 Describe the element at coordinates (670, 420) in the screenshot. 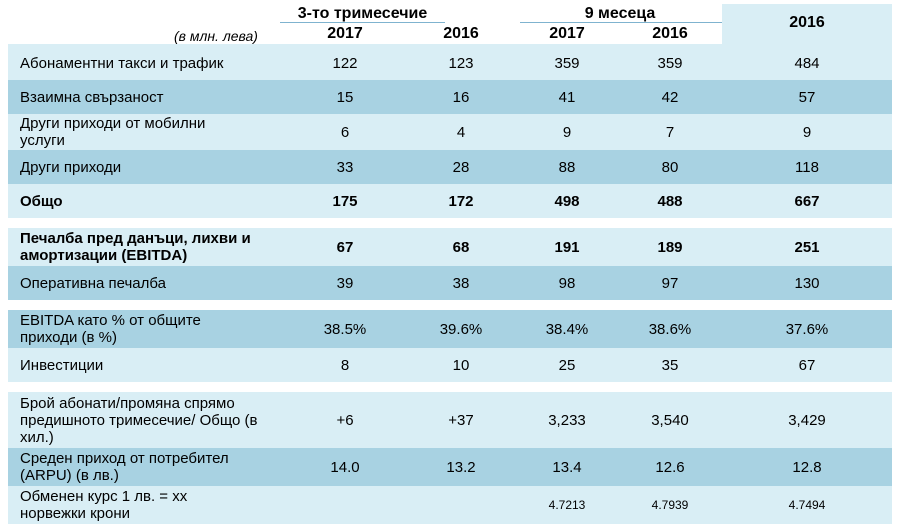

I see `cell-9m-2016: 3,540` at that location.